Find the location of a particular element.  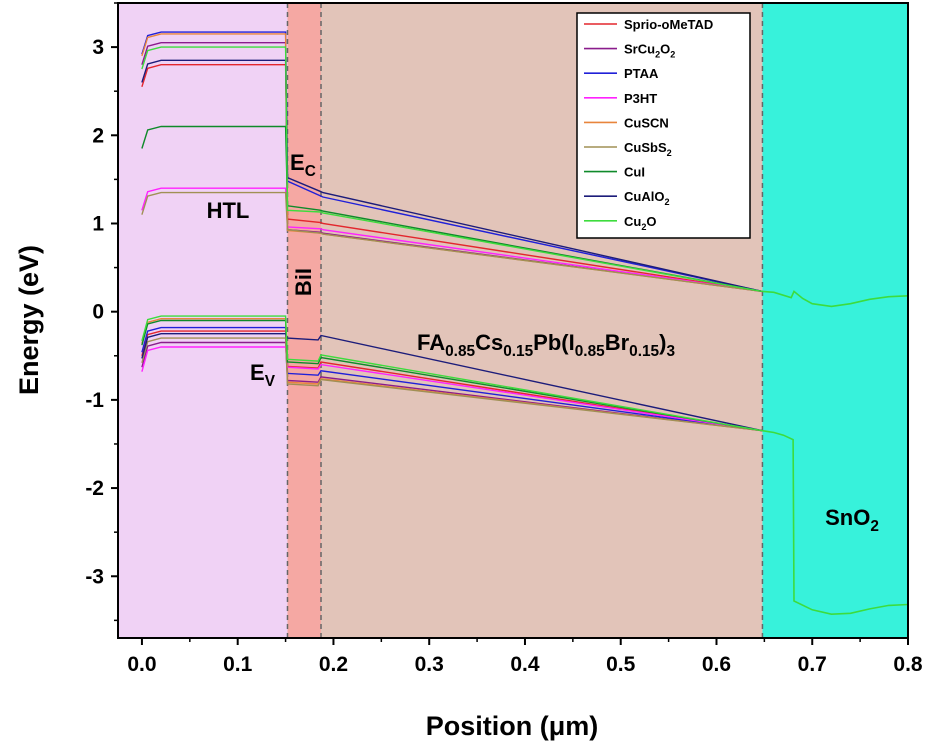

legend-label-cusbs2: CuSbS2 is located at coordinates (648, 149).